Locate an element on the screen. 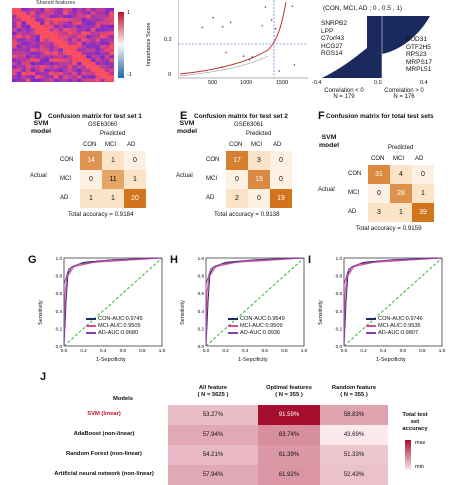 Image resolution: width=474 pixels, height=485 pixels. legend-swatch is located at coordinates (233, 333).